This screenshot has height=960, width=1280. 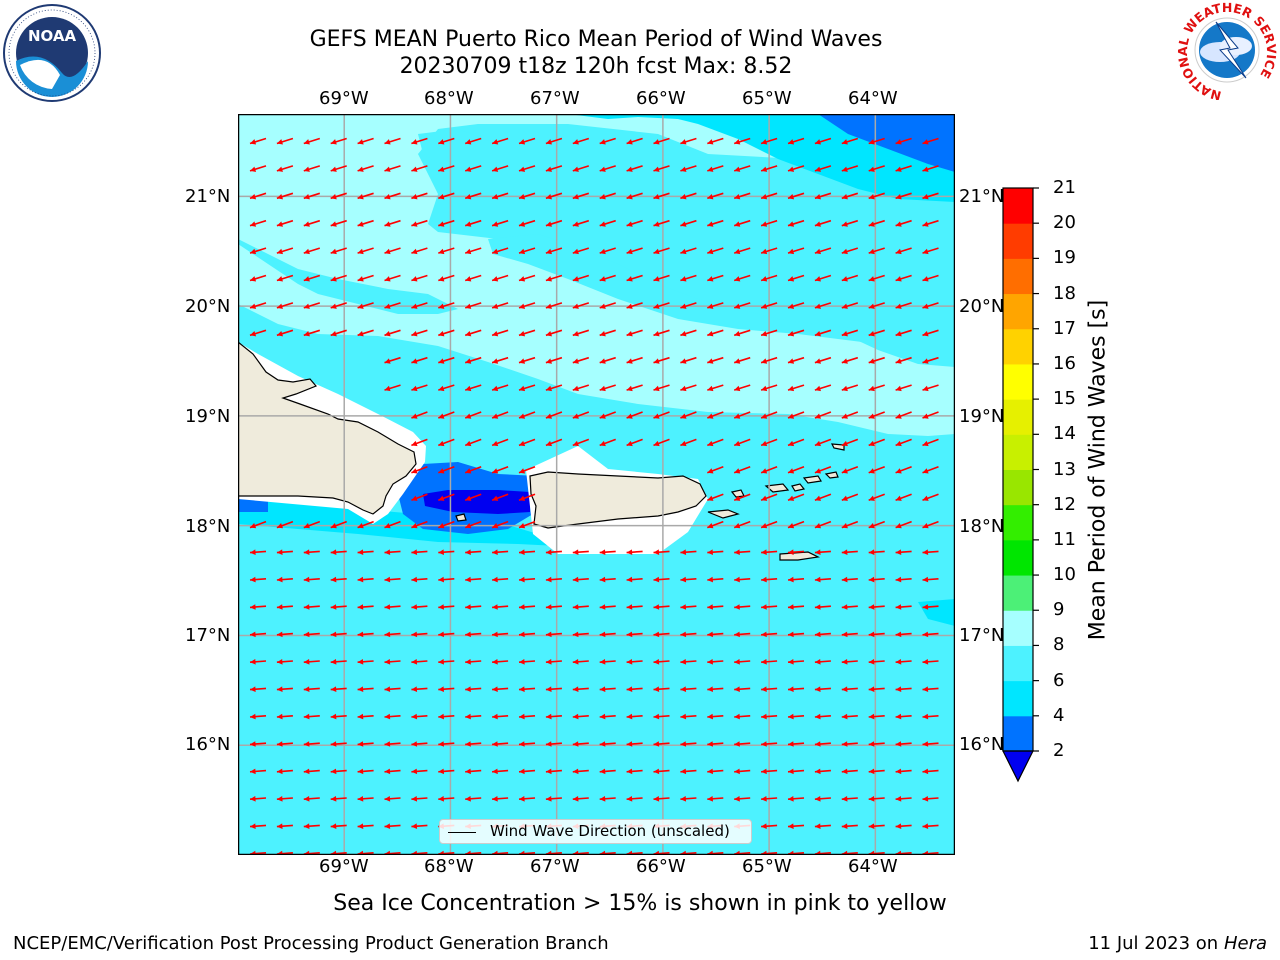 I want to click on field-2-4-ne, so click(x=886, y=143).